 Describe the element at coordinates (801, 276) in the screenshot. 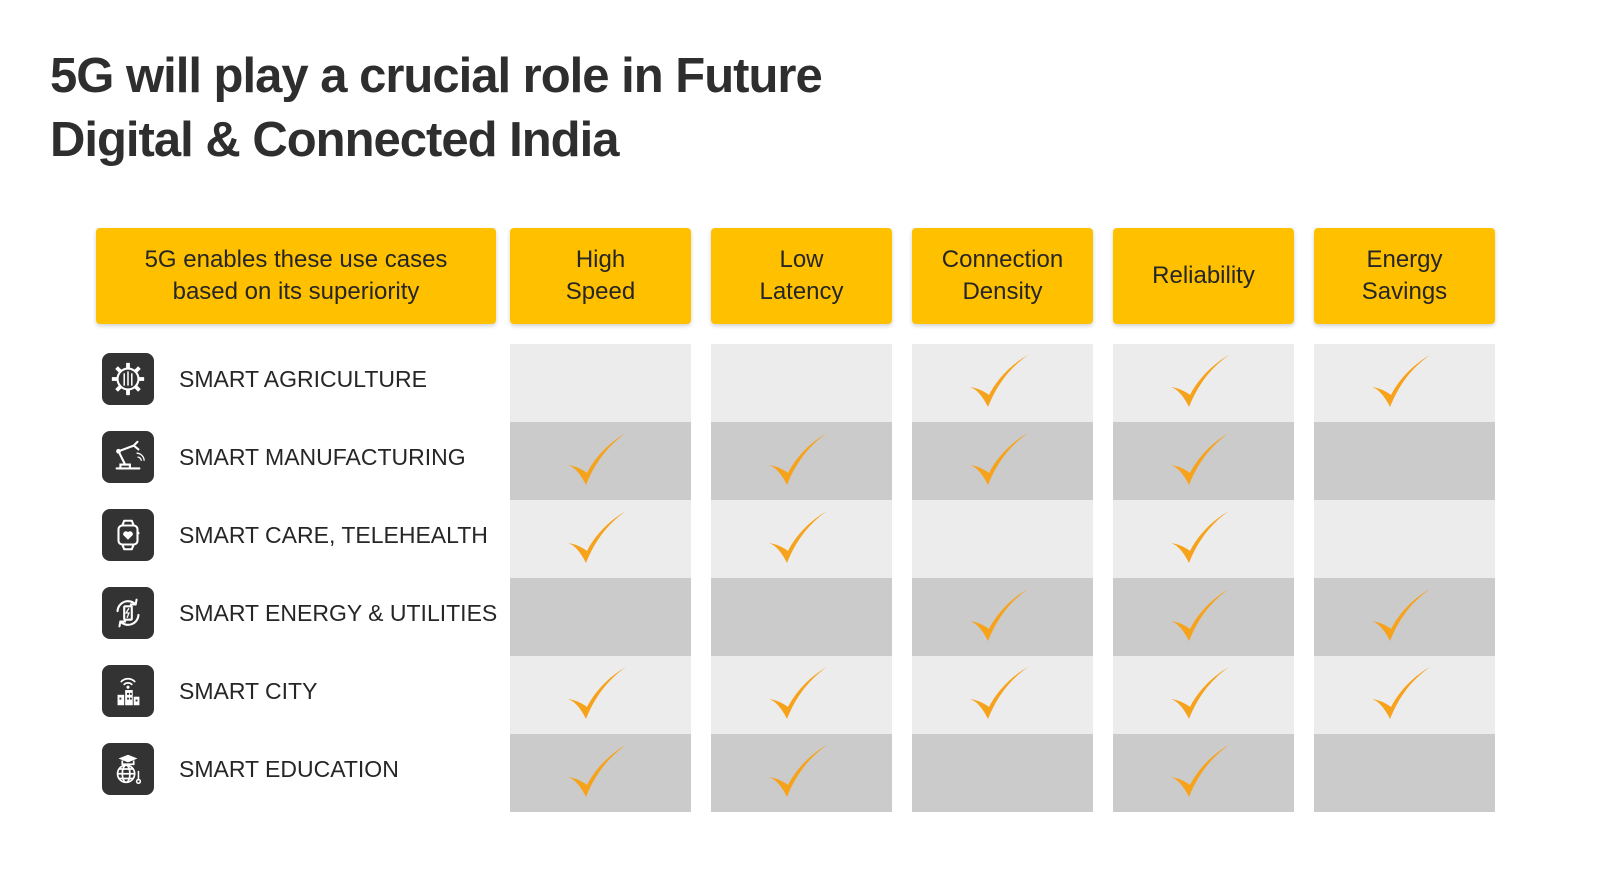

I see `column-header-low-latency: Low Latency` at that location.